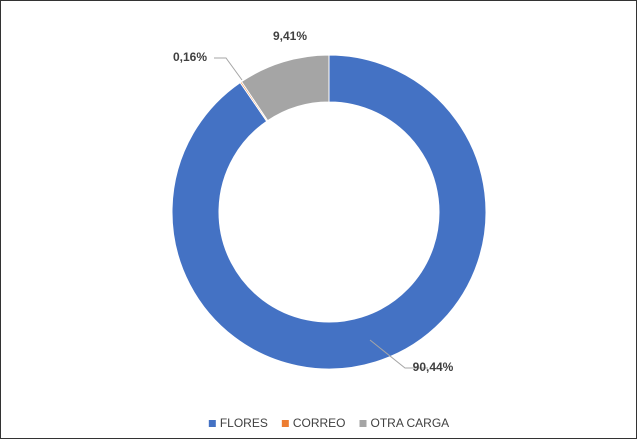 The image size is (637, 439). What do you see at coordinates (290, 36) in the screenshot?
I see `data-label: 9,41%` at bounding box center [290, 36].